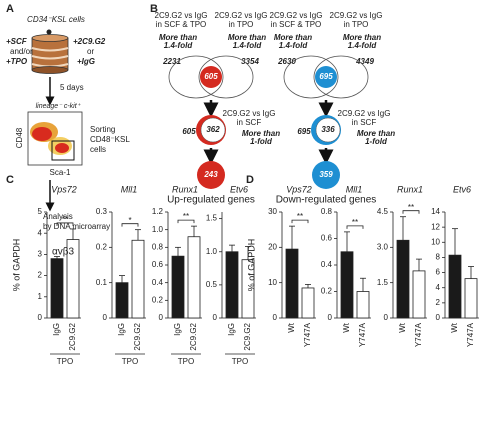 Image resolution: width=481 pixels, height=425 pixels. Describe the element at coordinates (158, 211) in the screenshot. I see `y-tick-label: 1.2` at that location.